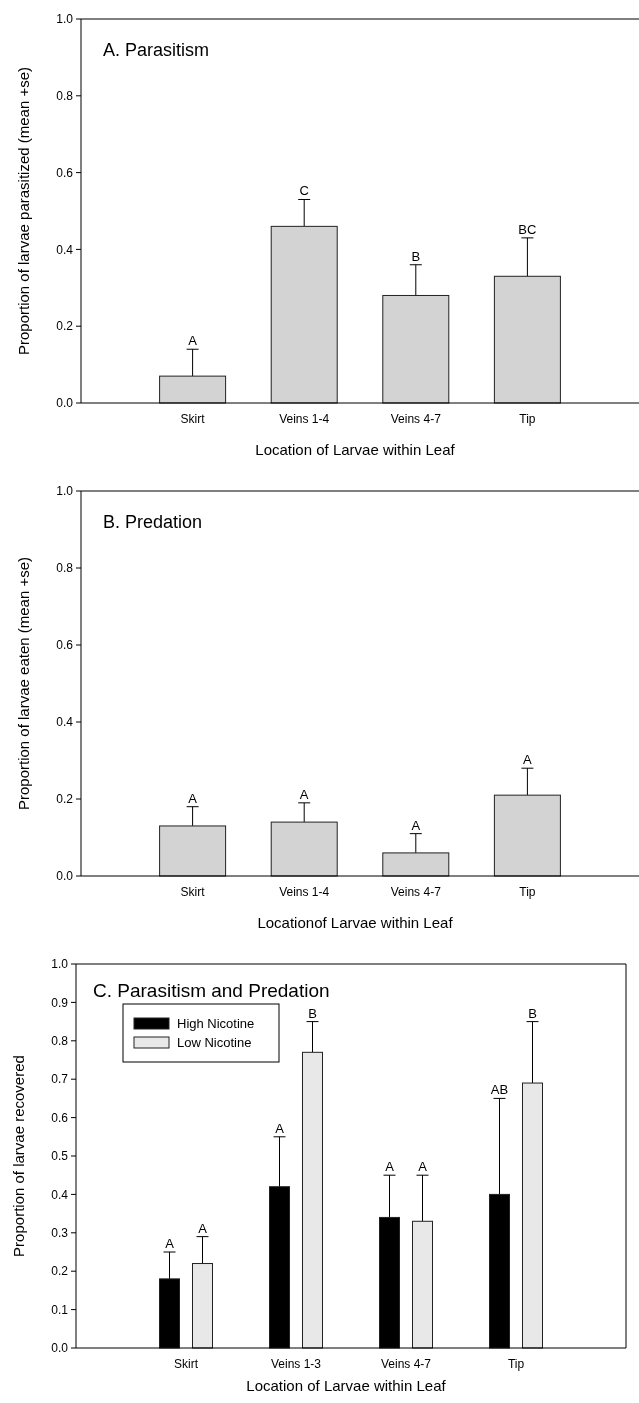  Describe the element at coordinates (60, 1079) in the screenshot. I see `y-tick-label: 0.7` at that location.